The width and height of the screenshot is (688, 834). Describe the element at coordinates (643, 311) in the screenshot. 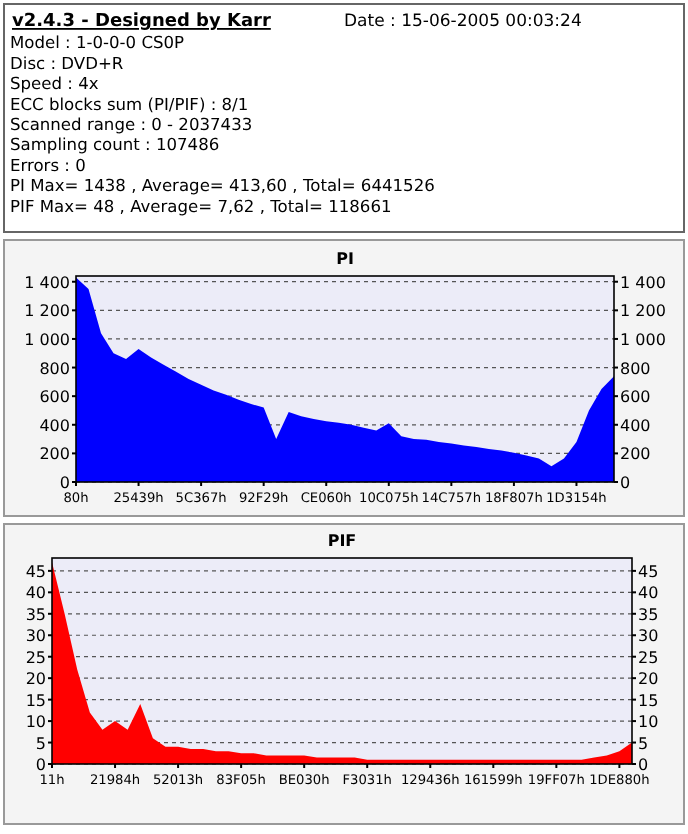

I see `y2-tick-label: 1 200` at that location.